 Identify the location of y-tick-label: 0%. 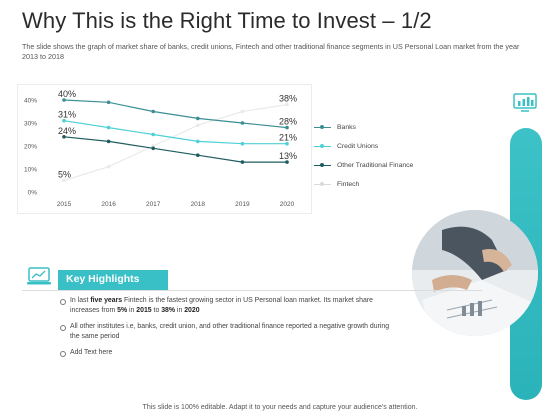
(33, 193).